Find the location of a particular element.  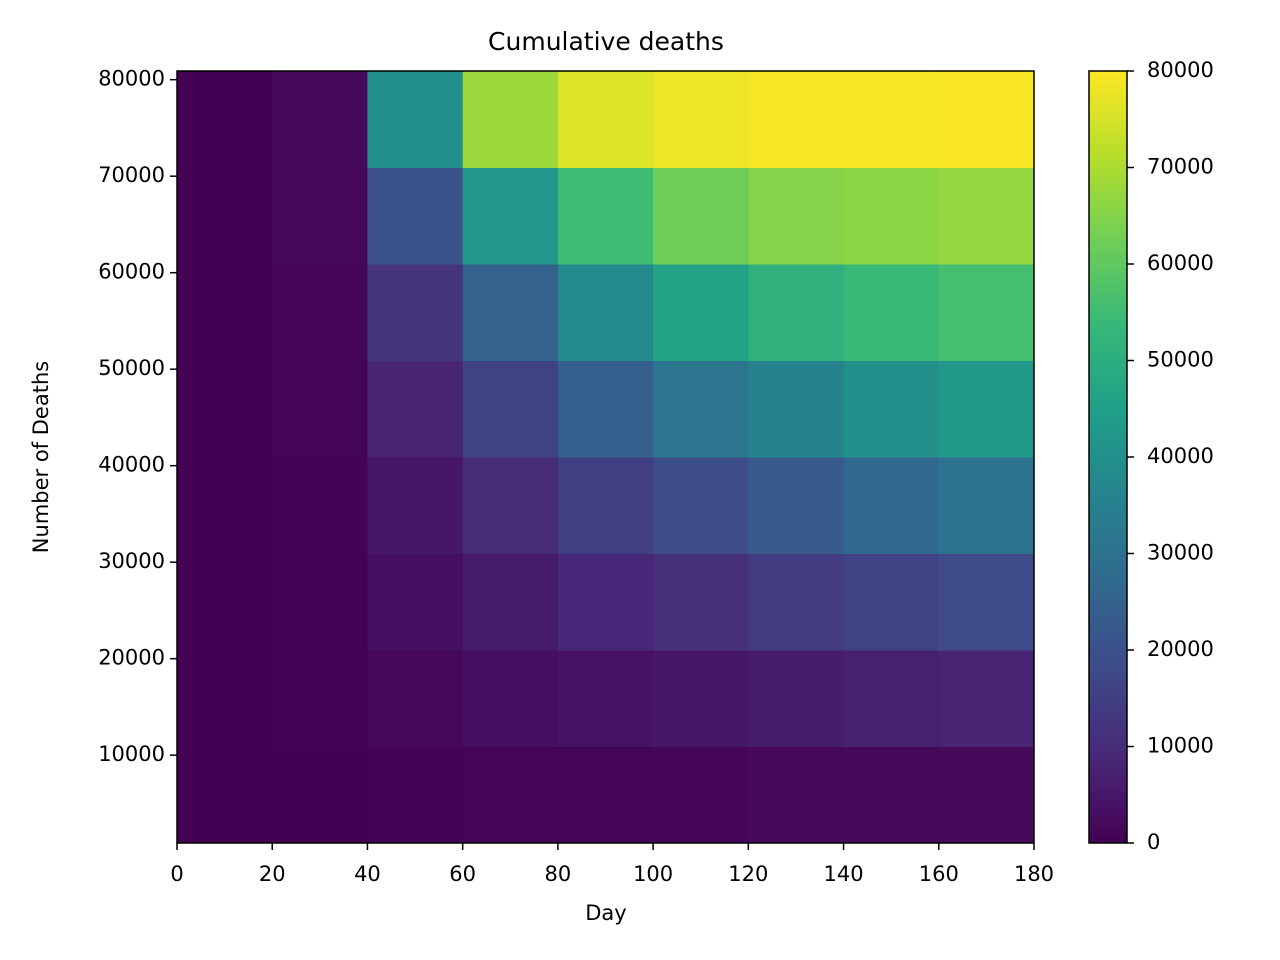

colorbar-tick-label: 60000 is located at coordinates (1180, 263).